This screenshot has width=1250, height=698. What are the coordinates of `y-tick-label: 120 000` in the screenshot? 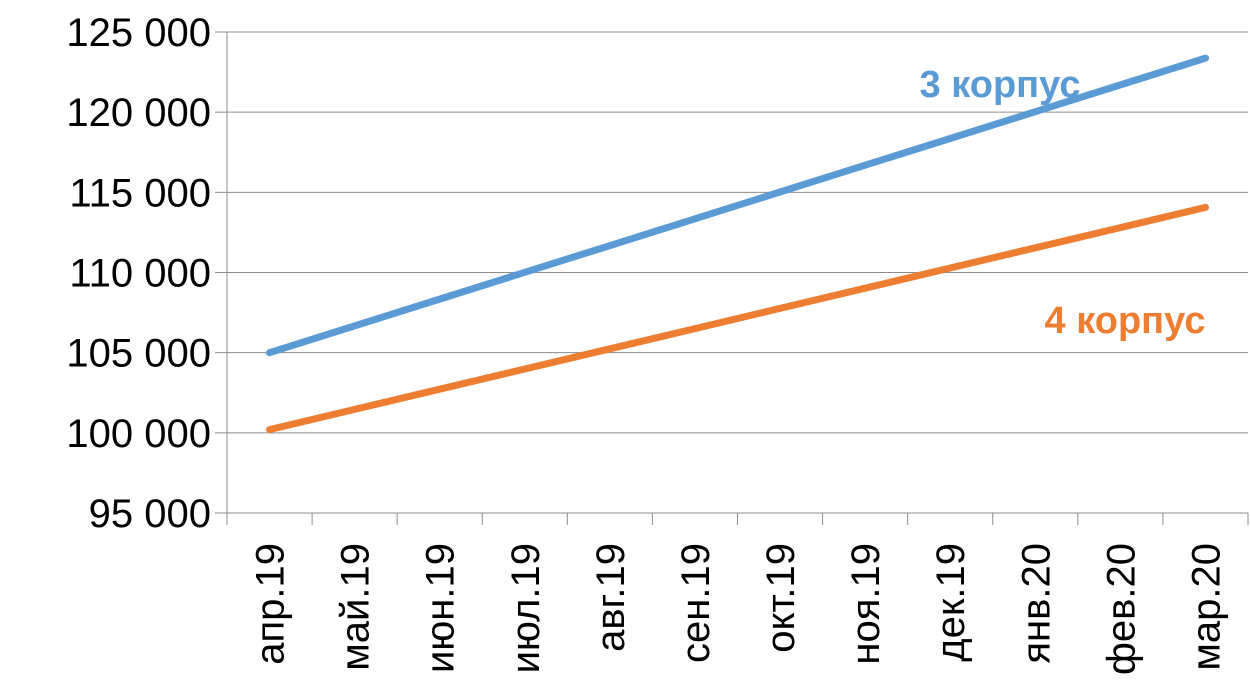 It's located at (138, 113).